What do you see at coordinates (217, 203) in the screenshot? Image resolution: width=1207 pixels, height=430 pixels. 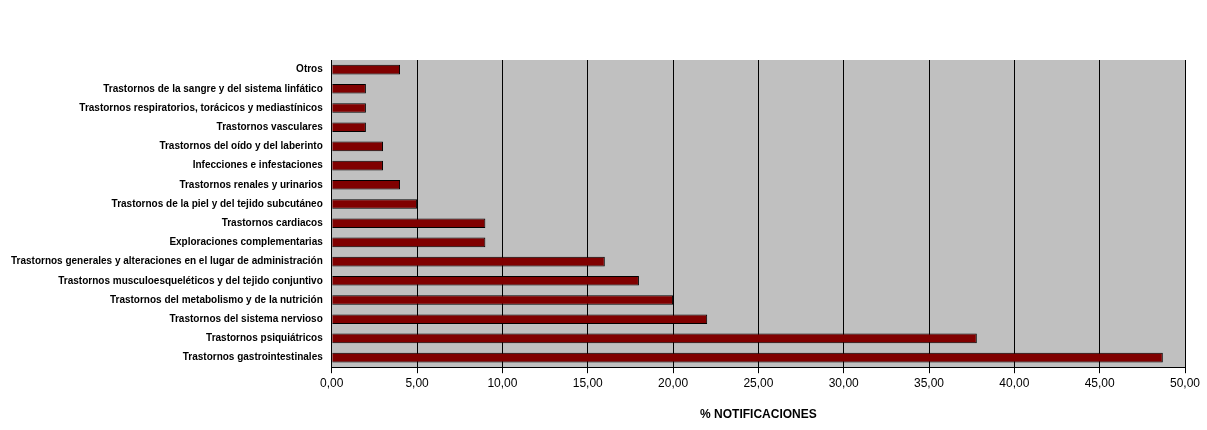 I see `y-tick-label: Trastornos de la piel y del tejido subcutáneo` at bounding box center [217, 203].